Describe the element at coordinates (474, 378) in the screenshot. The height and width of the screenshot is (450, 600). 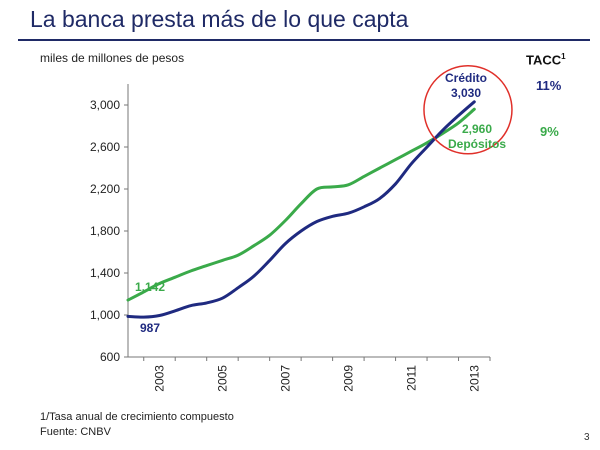
I see `x-tick-label: 2013` at that location.